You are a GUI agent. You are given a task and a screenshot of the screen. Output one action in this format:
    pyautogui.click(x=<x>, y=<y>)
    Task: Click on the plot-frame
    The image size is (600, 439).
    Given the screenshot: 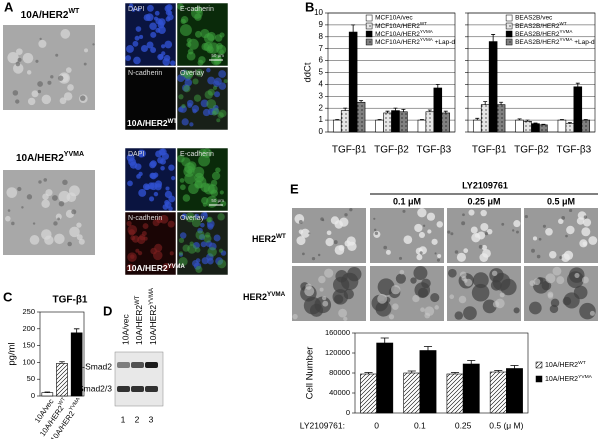 What is the action you would take?
    pyautogui.click(x=441, y=373)
    